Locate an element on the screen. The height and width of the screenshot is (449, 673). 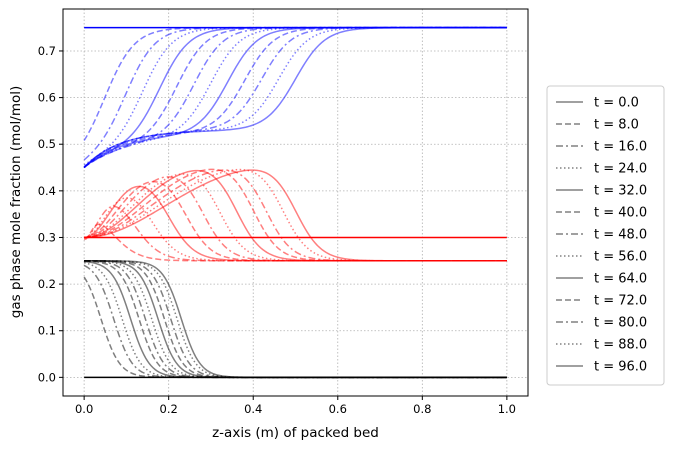
red-line-t6 is located at coordinates (295, 219).